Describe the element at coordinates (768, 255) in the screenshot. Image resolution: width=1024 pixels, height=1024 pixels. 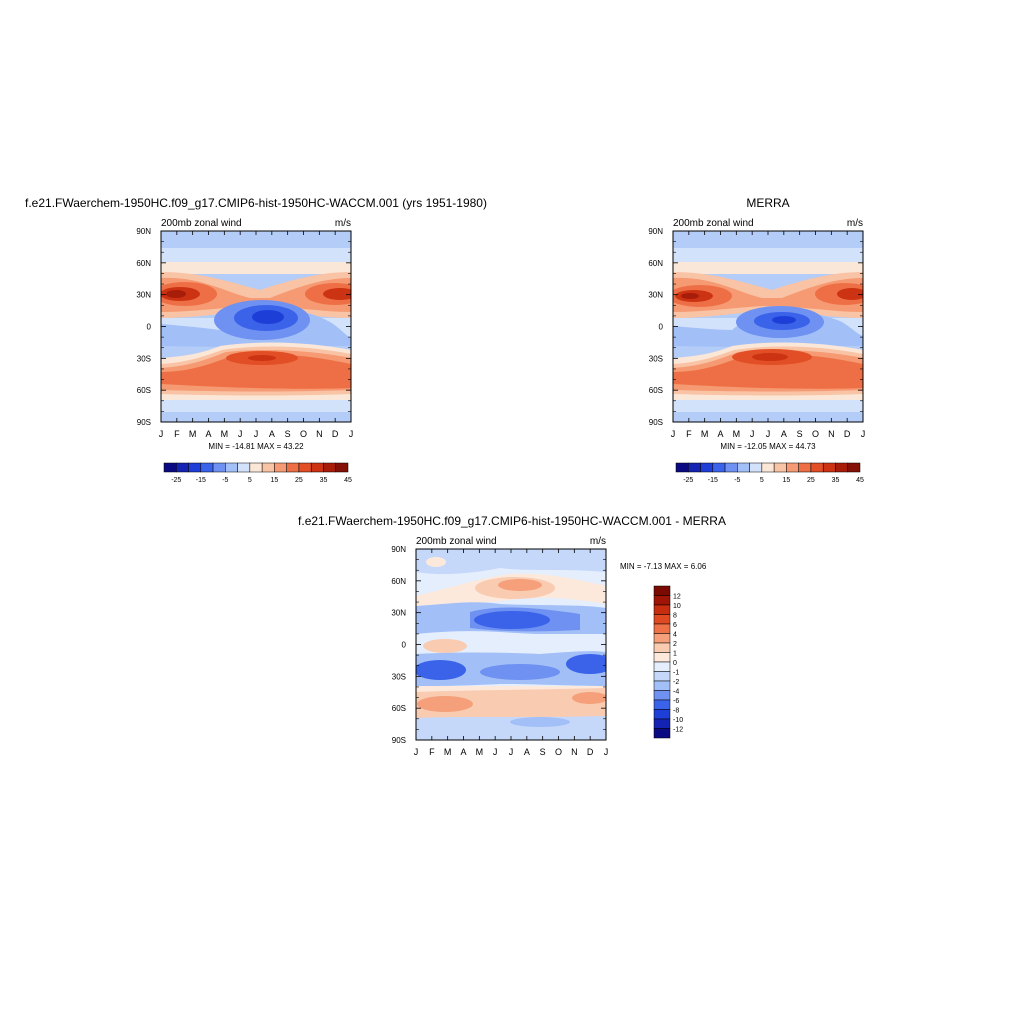
I see `obs-polar-north-band` at that location.